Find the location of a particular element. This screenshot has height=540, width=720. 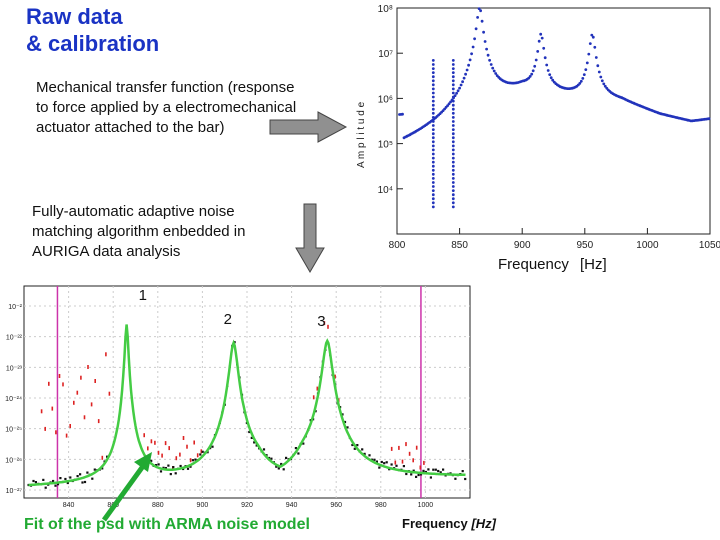

peak-label: 2 is located at coordinates (228, 319).